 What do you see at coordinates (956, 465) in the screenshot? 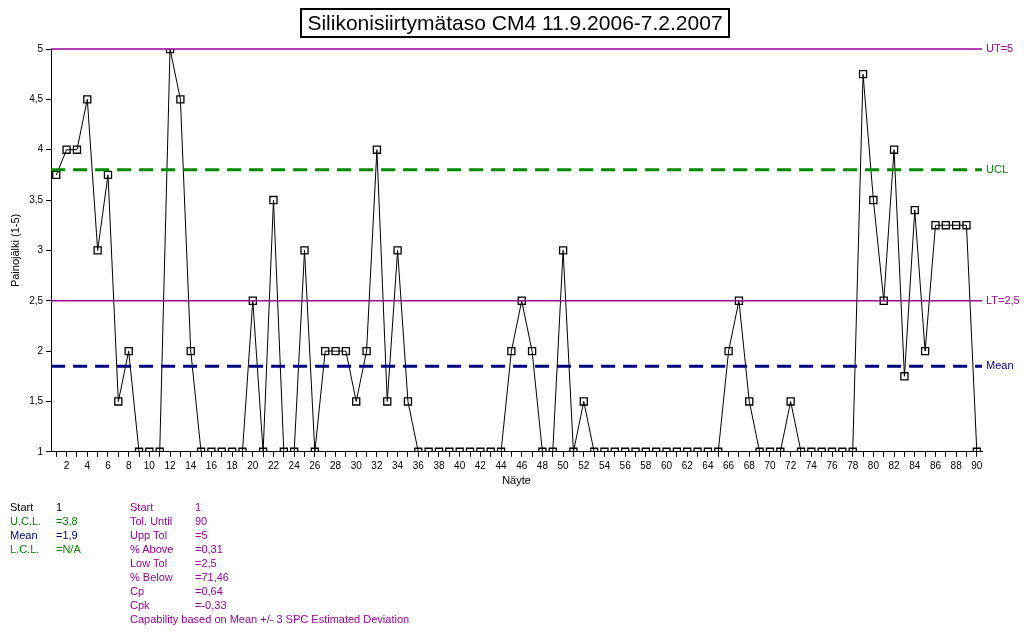
I see `x-tick-label: 88` at bounding box center [956, 465].